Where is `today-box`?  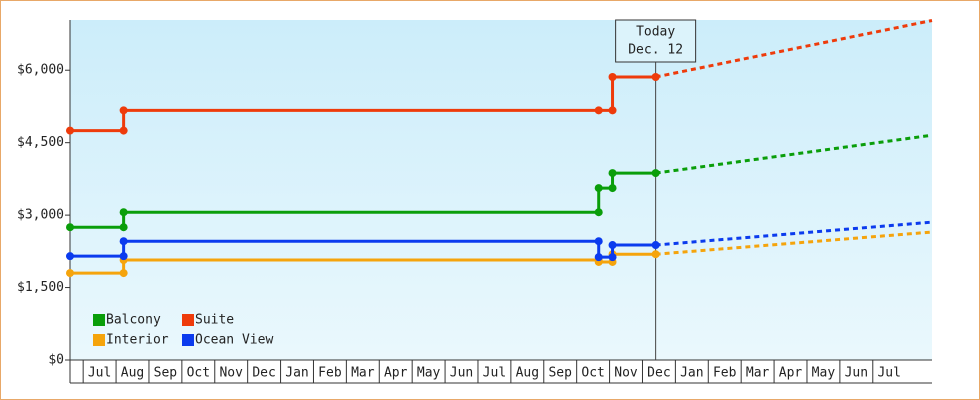
today-box is located at coordinates (656, 41).